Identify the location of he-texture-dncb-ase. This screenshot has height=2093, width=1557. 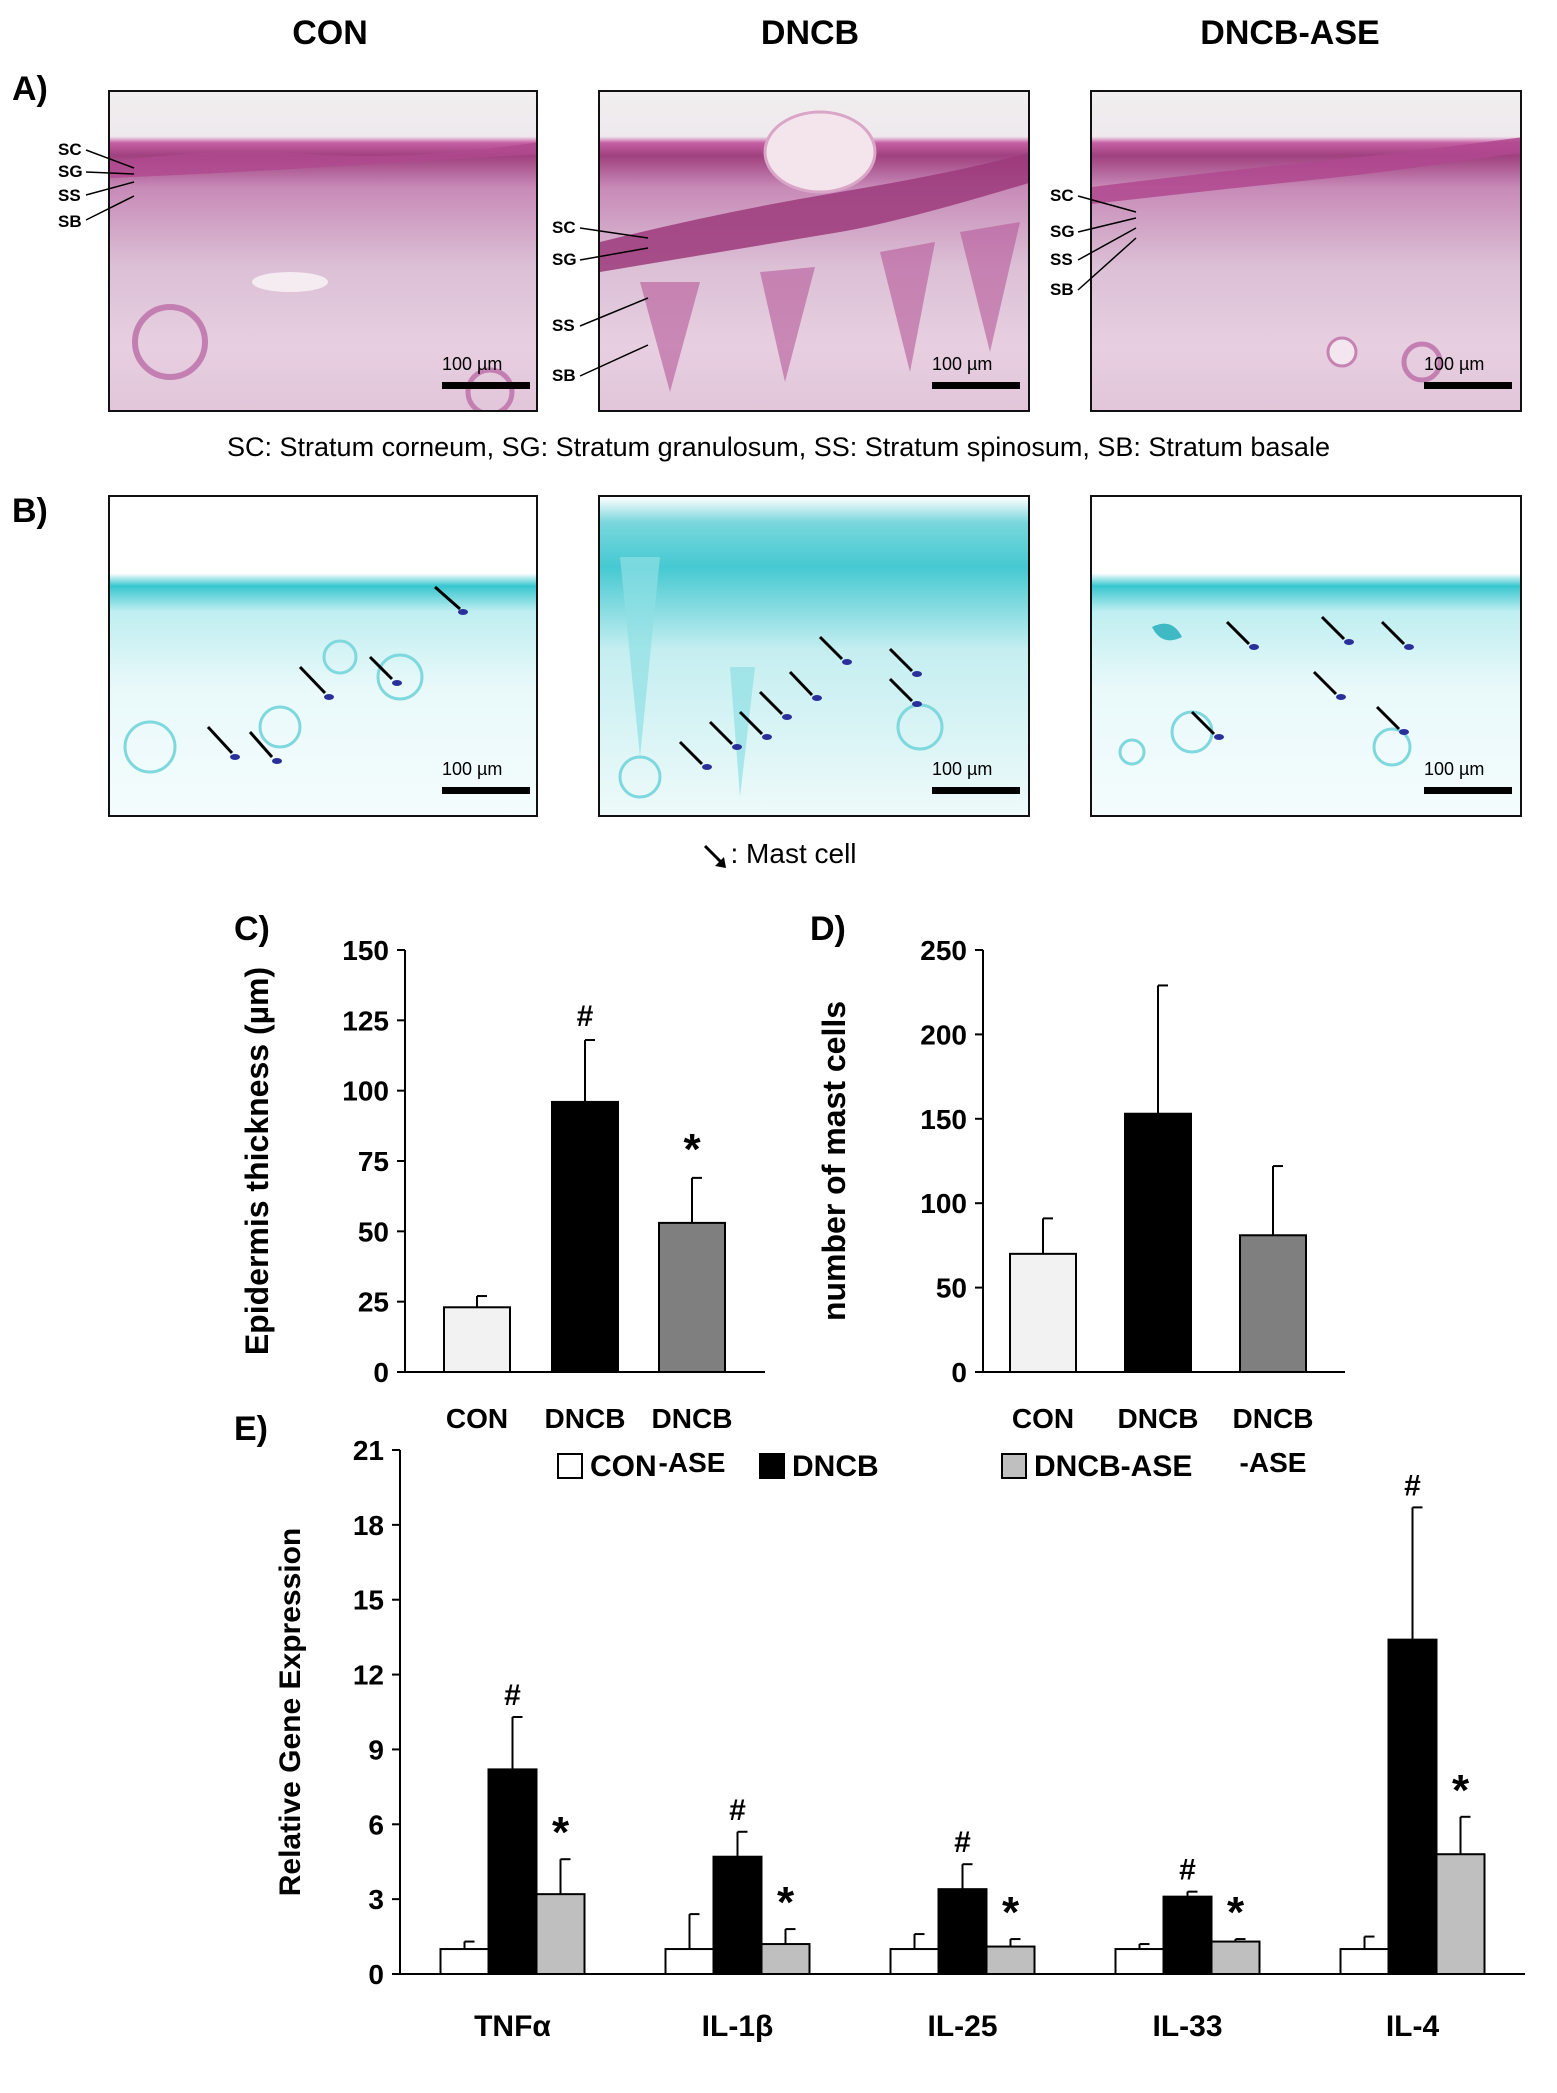
(1306, 260).